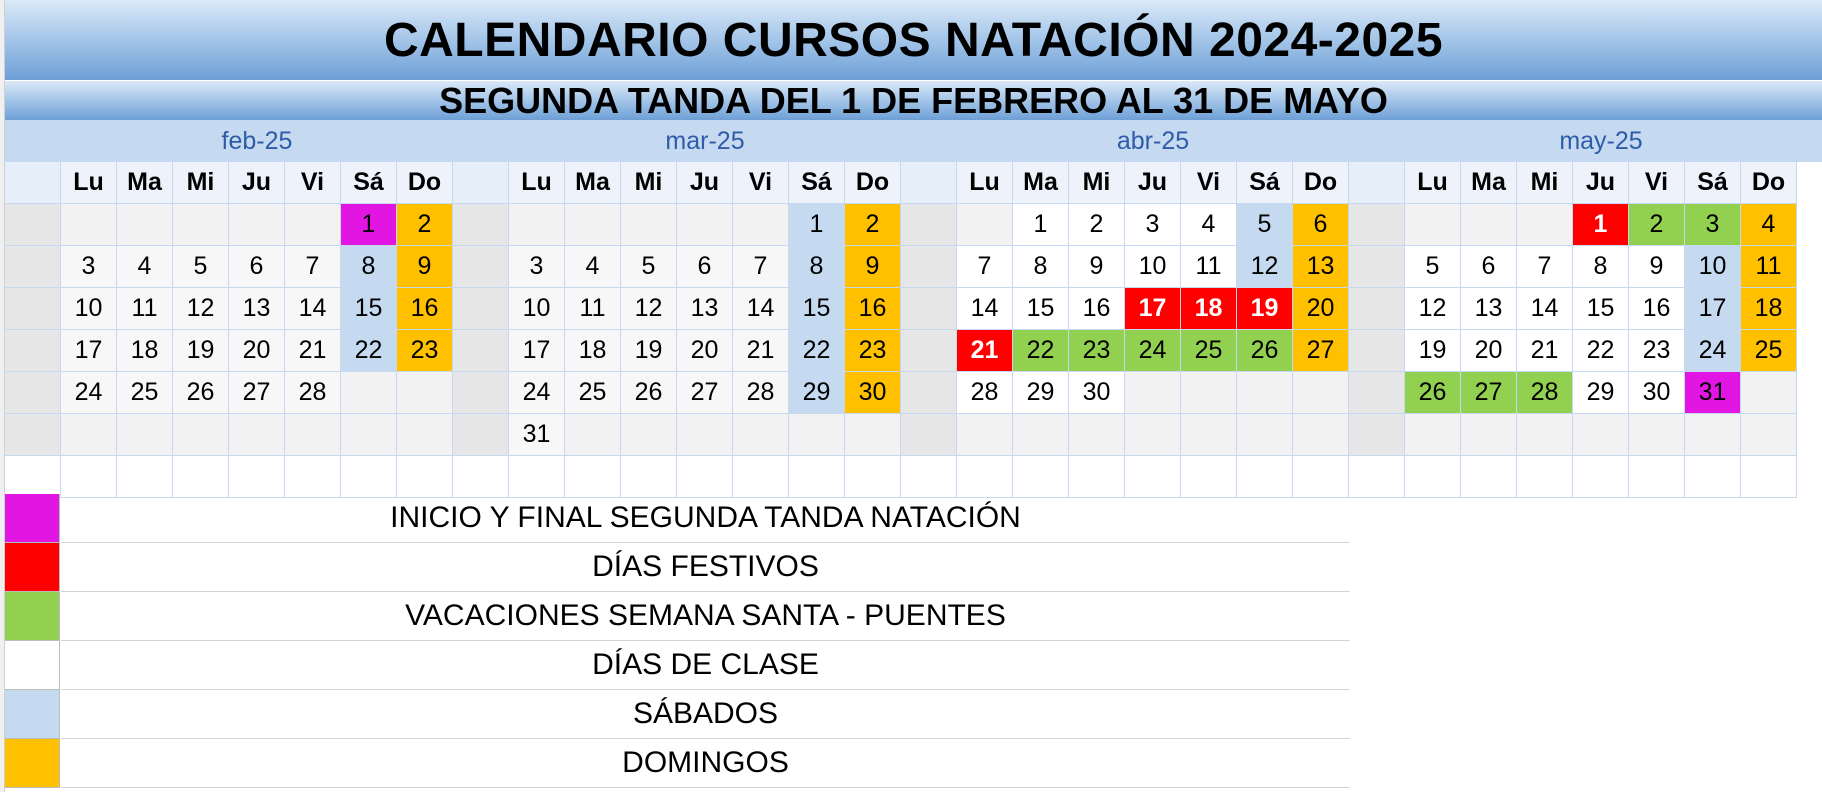 This screenshot has width=1822, height=792. I want to click on day-cell: 12, so click(649, 309).